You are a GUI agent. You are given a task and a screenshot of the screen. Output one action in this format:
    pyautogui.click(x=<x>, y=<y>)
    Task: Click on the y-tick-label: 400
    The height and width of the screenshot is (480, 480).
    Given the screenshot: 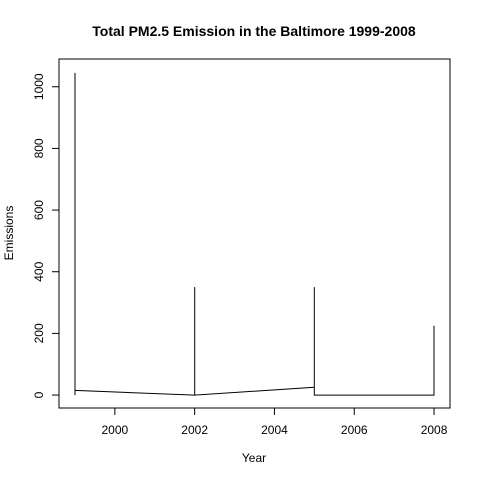 What is the action you would take?
    pyautogui.click(x=39, y=271)
    